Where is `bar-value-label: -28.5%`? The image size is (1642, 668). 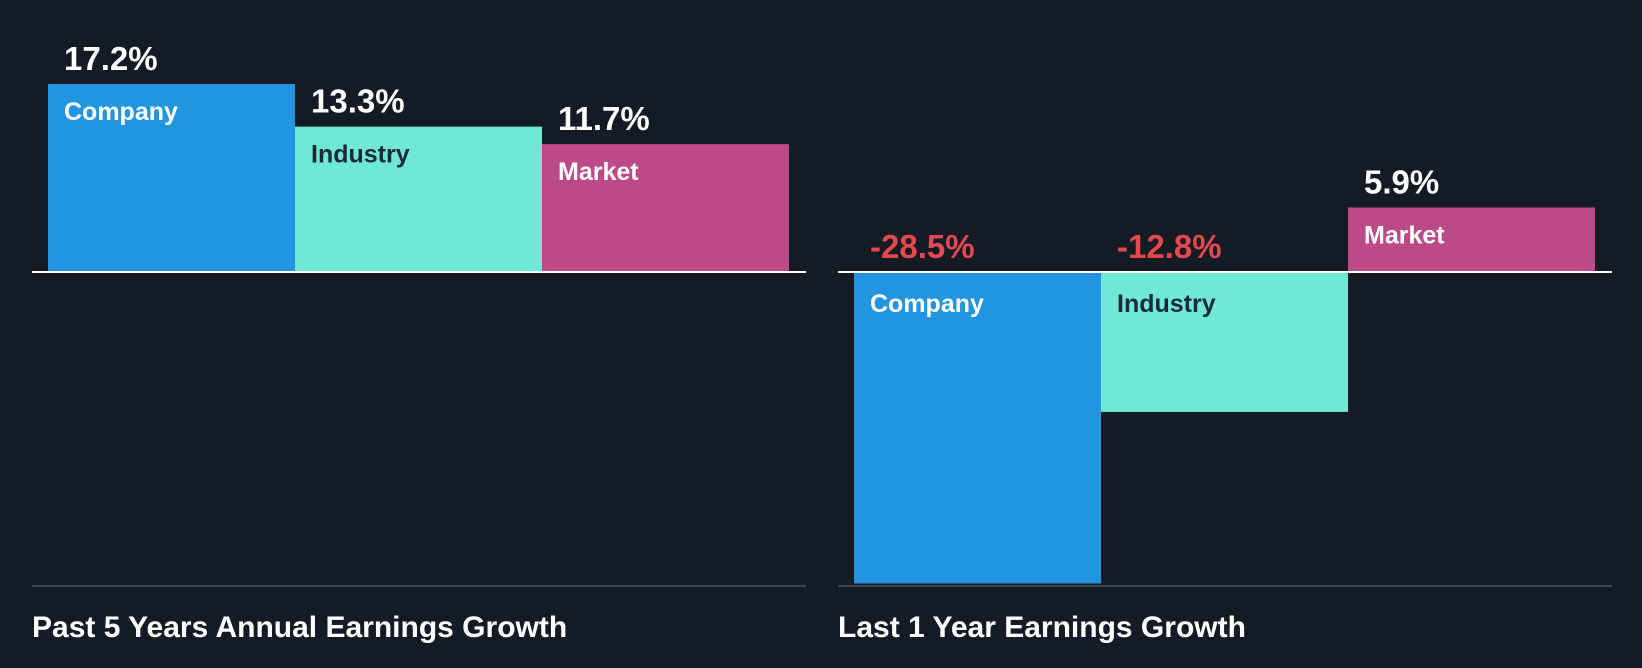 bar-value-label: -28.5% is located at coordinates (922, 246).